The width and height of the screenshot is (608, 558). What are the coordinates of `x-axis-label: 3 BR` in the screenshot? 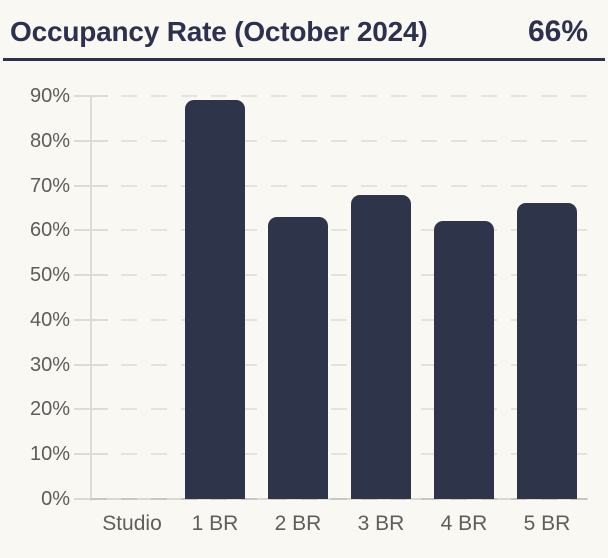 It's located at (381, 523).